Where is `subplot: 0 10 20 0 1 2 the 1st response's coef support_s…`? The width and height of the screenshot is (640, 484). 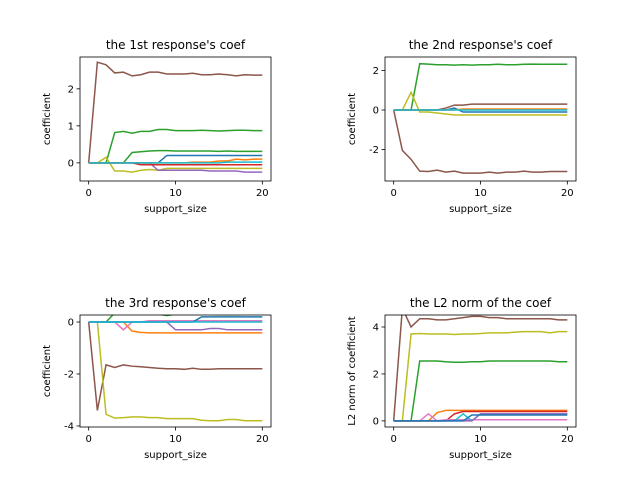
subplot: 0 10 20 0 1 2 the 1st response's coef support_s… is located at coordinates (157, 126).